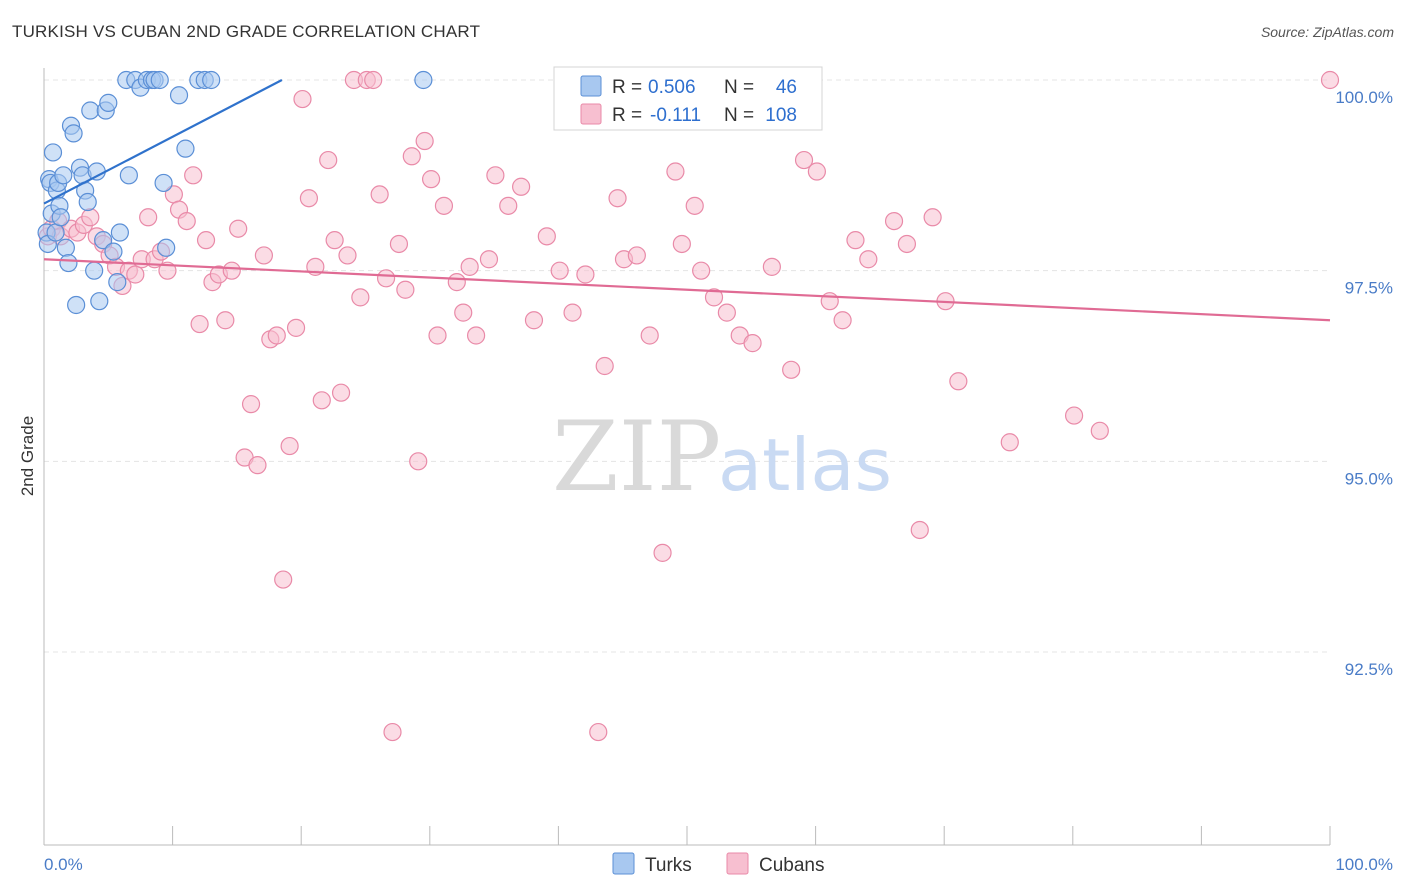  Describe the element at coordinates (672, 87) in the screenshot. I see `turks-r-value: 0.506` at that location.